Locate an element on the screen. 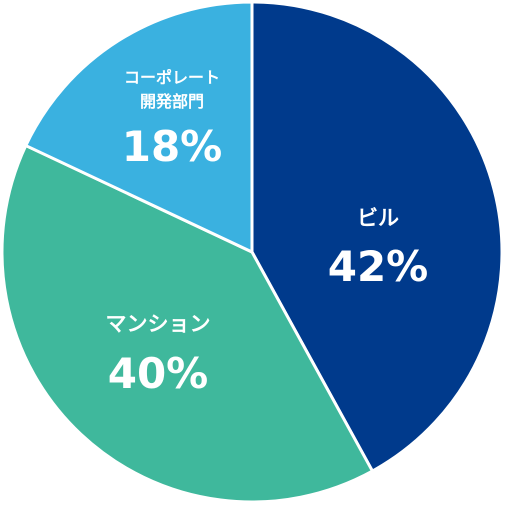 The height and width of the screenshot is (505, 505). slice-value-corporate: 18% is located at coordinates (172, 146).